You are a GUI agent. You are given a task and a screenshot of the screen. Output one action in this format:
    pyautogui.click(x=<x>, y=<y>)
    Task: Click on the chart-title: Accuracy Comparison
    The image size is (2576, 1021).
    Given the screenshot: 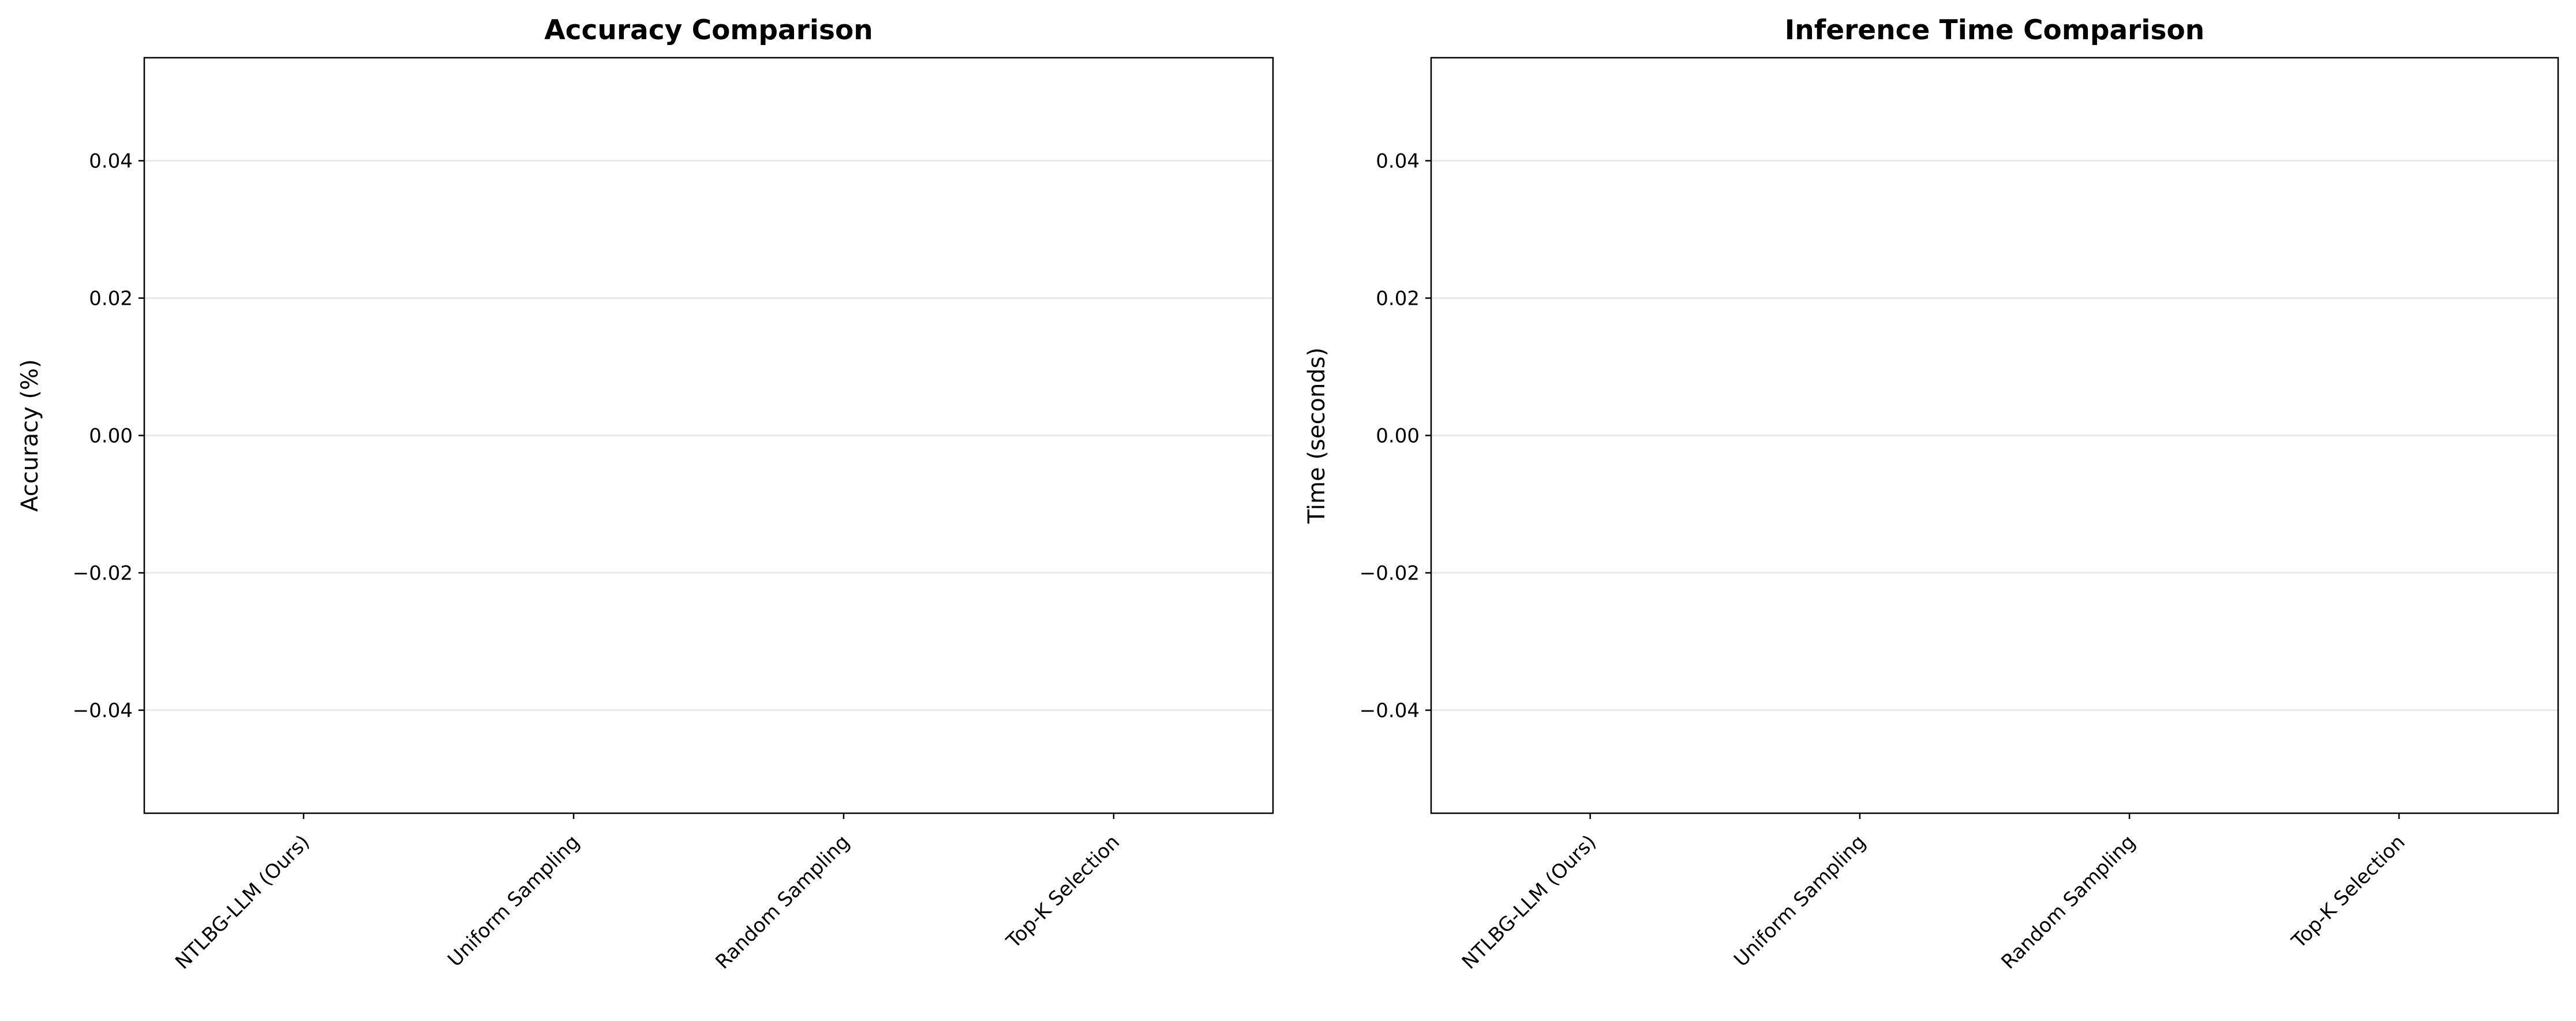 What is the action you would take?
    pyautogui.click(x=708, y=30)
    